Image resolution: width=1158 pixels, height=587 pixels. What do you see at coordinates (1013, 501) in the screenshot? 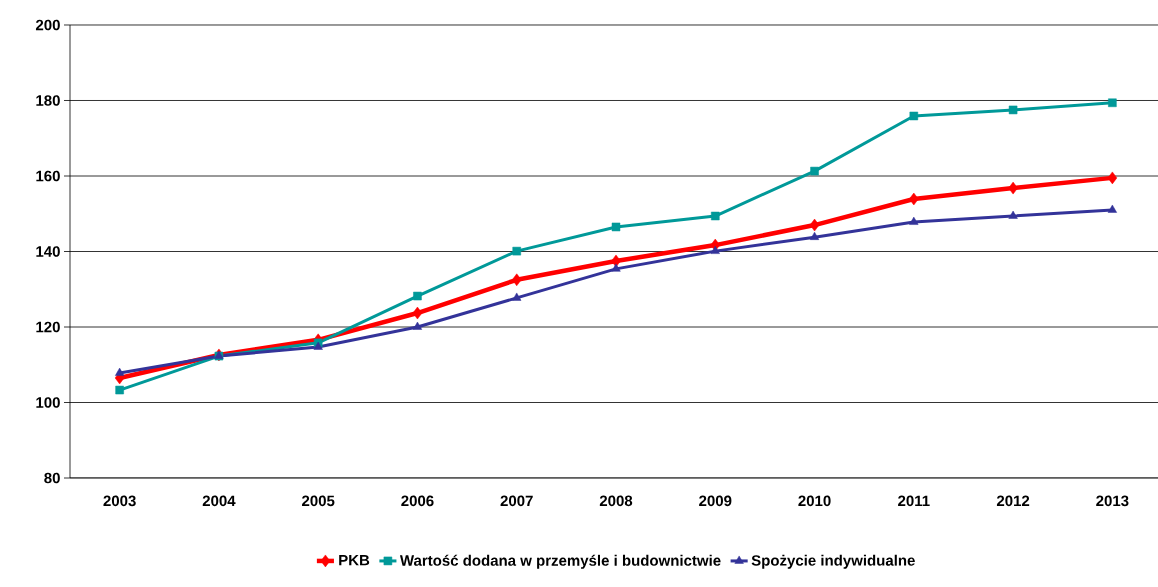
I see `x-tick-label: 2012` at bounding box center [1013, 501].